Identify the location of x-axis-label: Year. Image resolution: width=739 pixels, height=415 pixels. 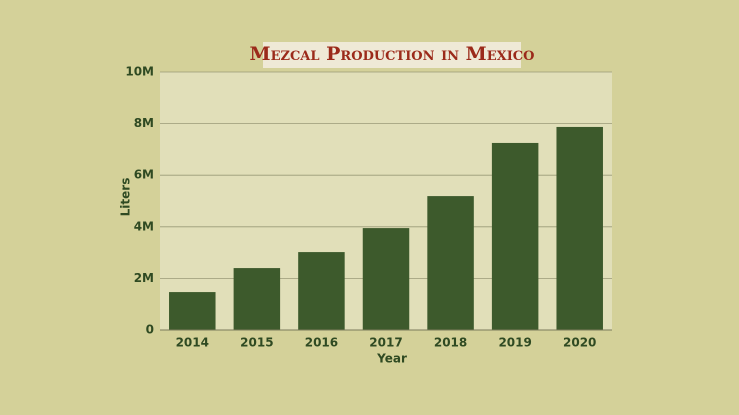
(391, 359).